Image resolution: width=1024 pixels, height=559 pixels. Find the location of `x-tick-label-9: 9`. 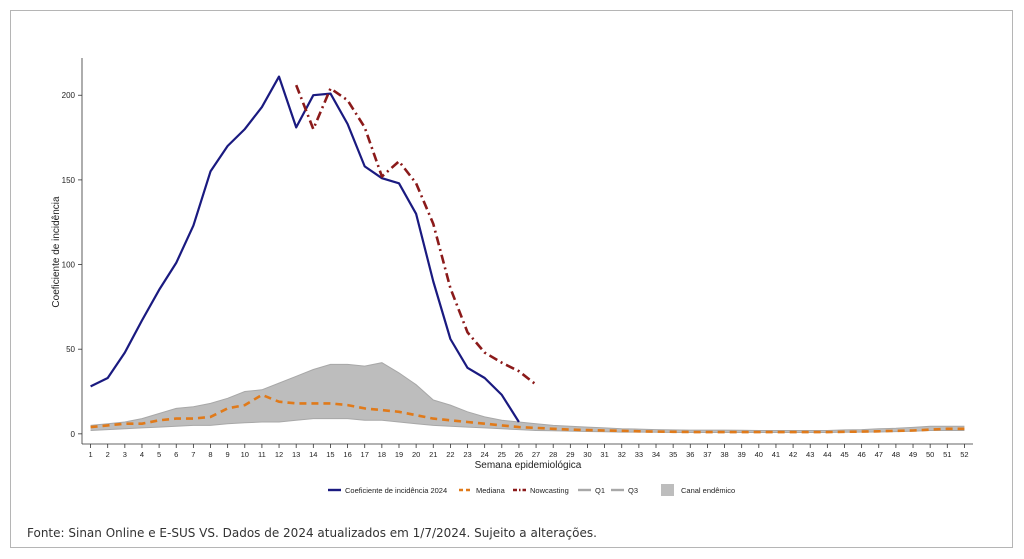

x-tick-label-9: 9 is located at coordinates (228, 454).